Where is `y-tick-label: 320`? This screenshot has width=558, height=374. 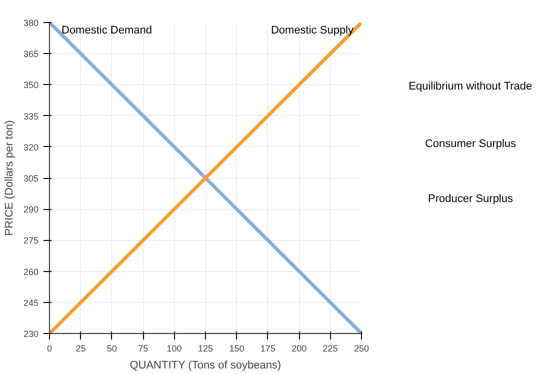 y-tick-label: 320 is located at coordinates (31, 147).